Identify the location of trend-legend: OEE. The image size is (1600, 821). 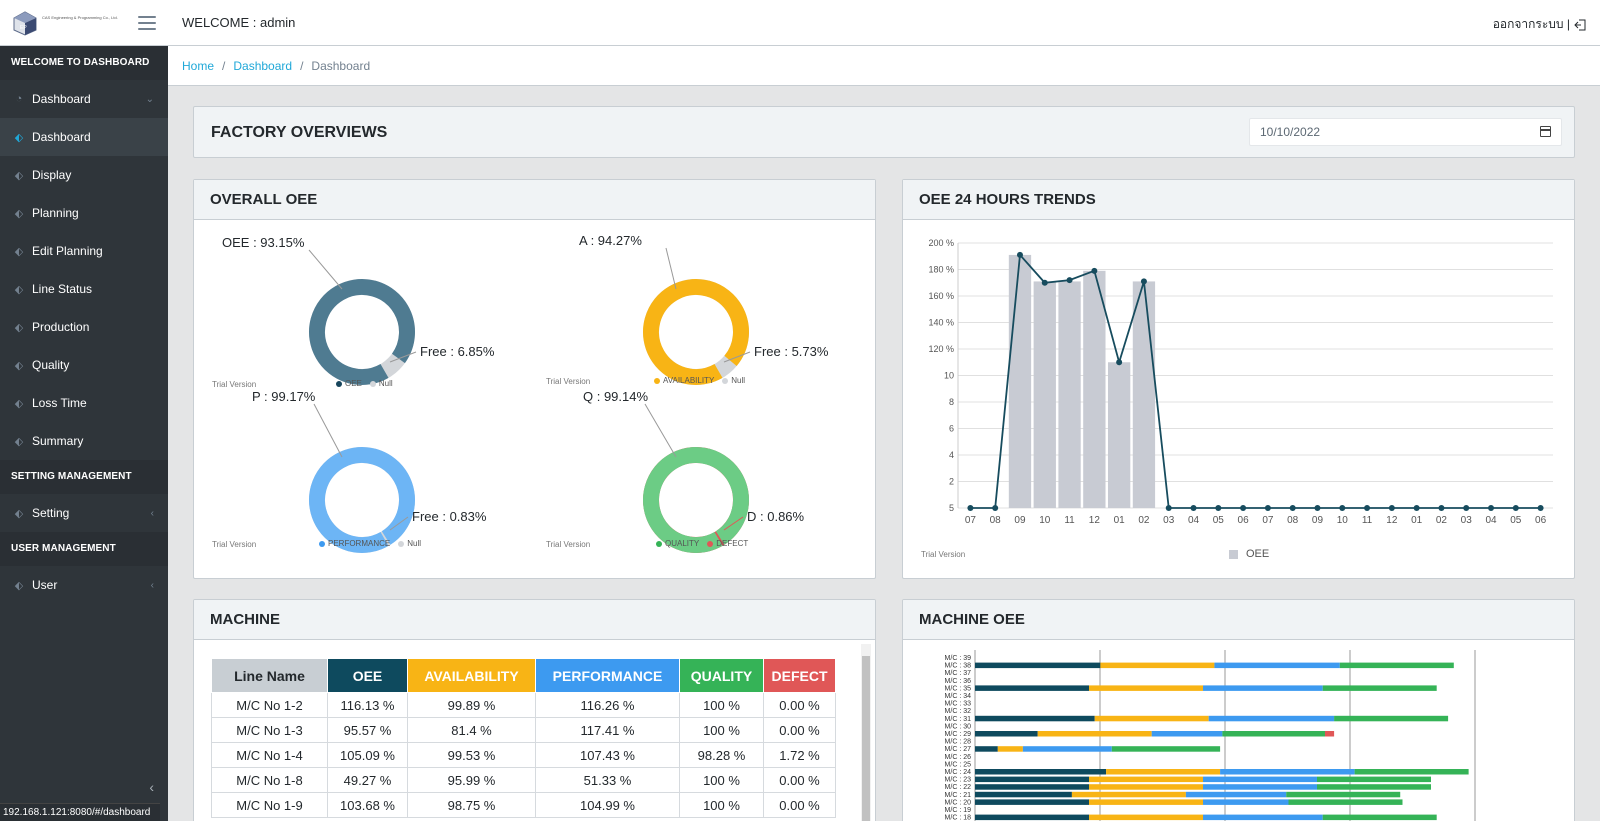
(1249, 554).